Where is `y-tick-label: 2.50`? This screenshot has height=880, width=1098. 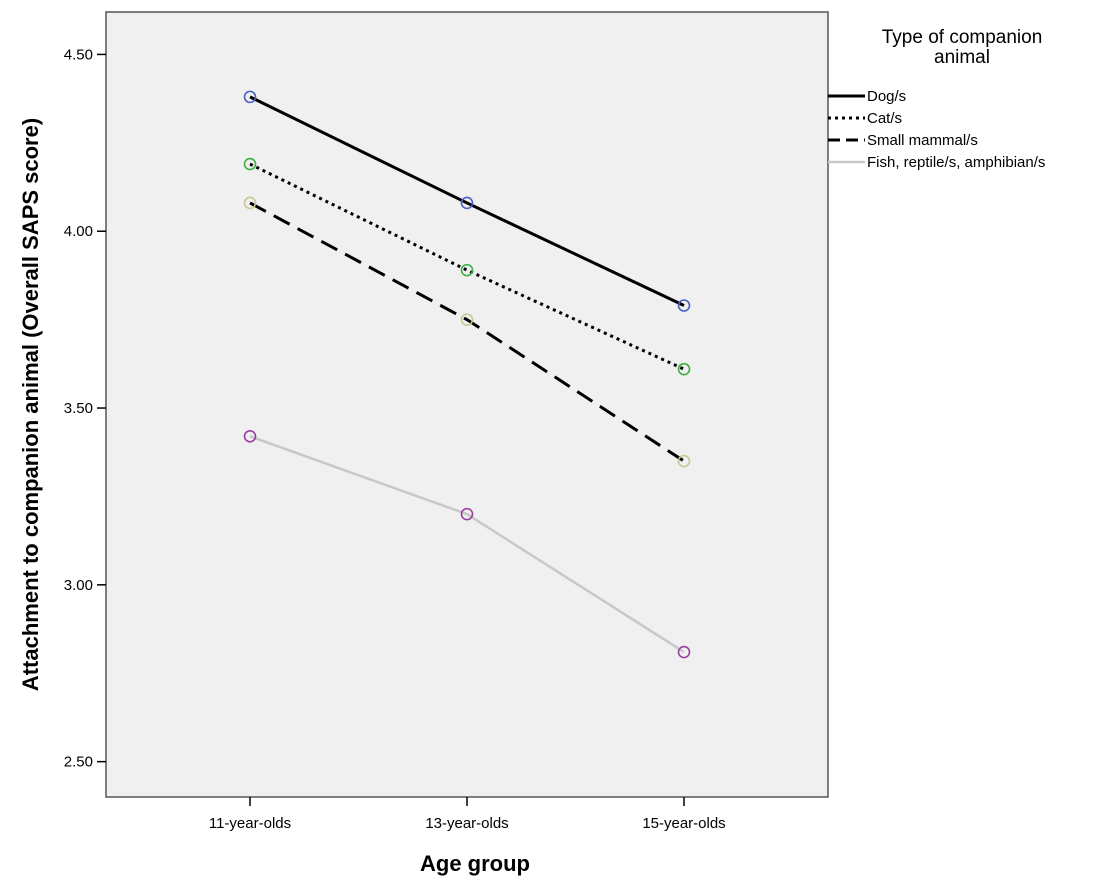
y-tick-label: 2.50 is located at coordinates (78, 762).